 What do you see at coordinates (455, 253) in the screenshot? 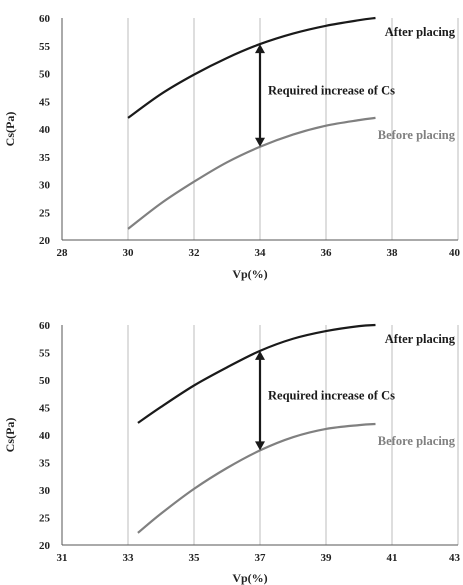
I see `x-tick-label: 40` at bounding box center [455, 253].